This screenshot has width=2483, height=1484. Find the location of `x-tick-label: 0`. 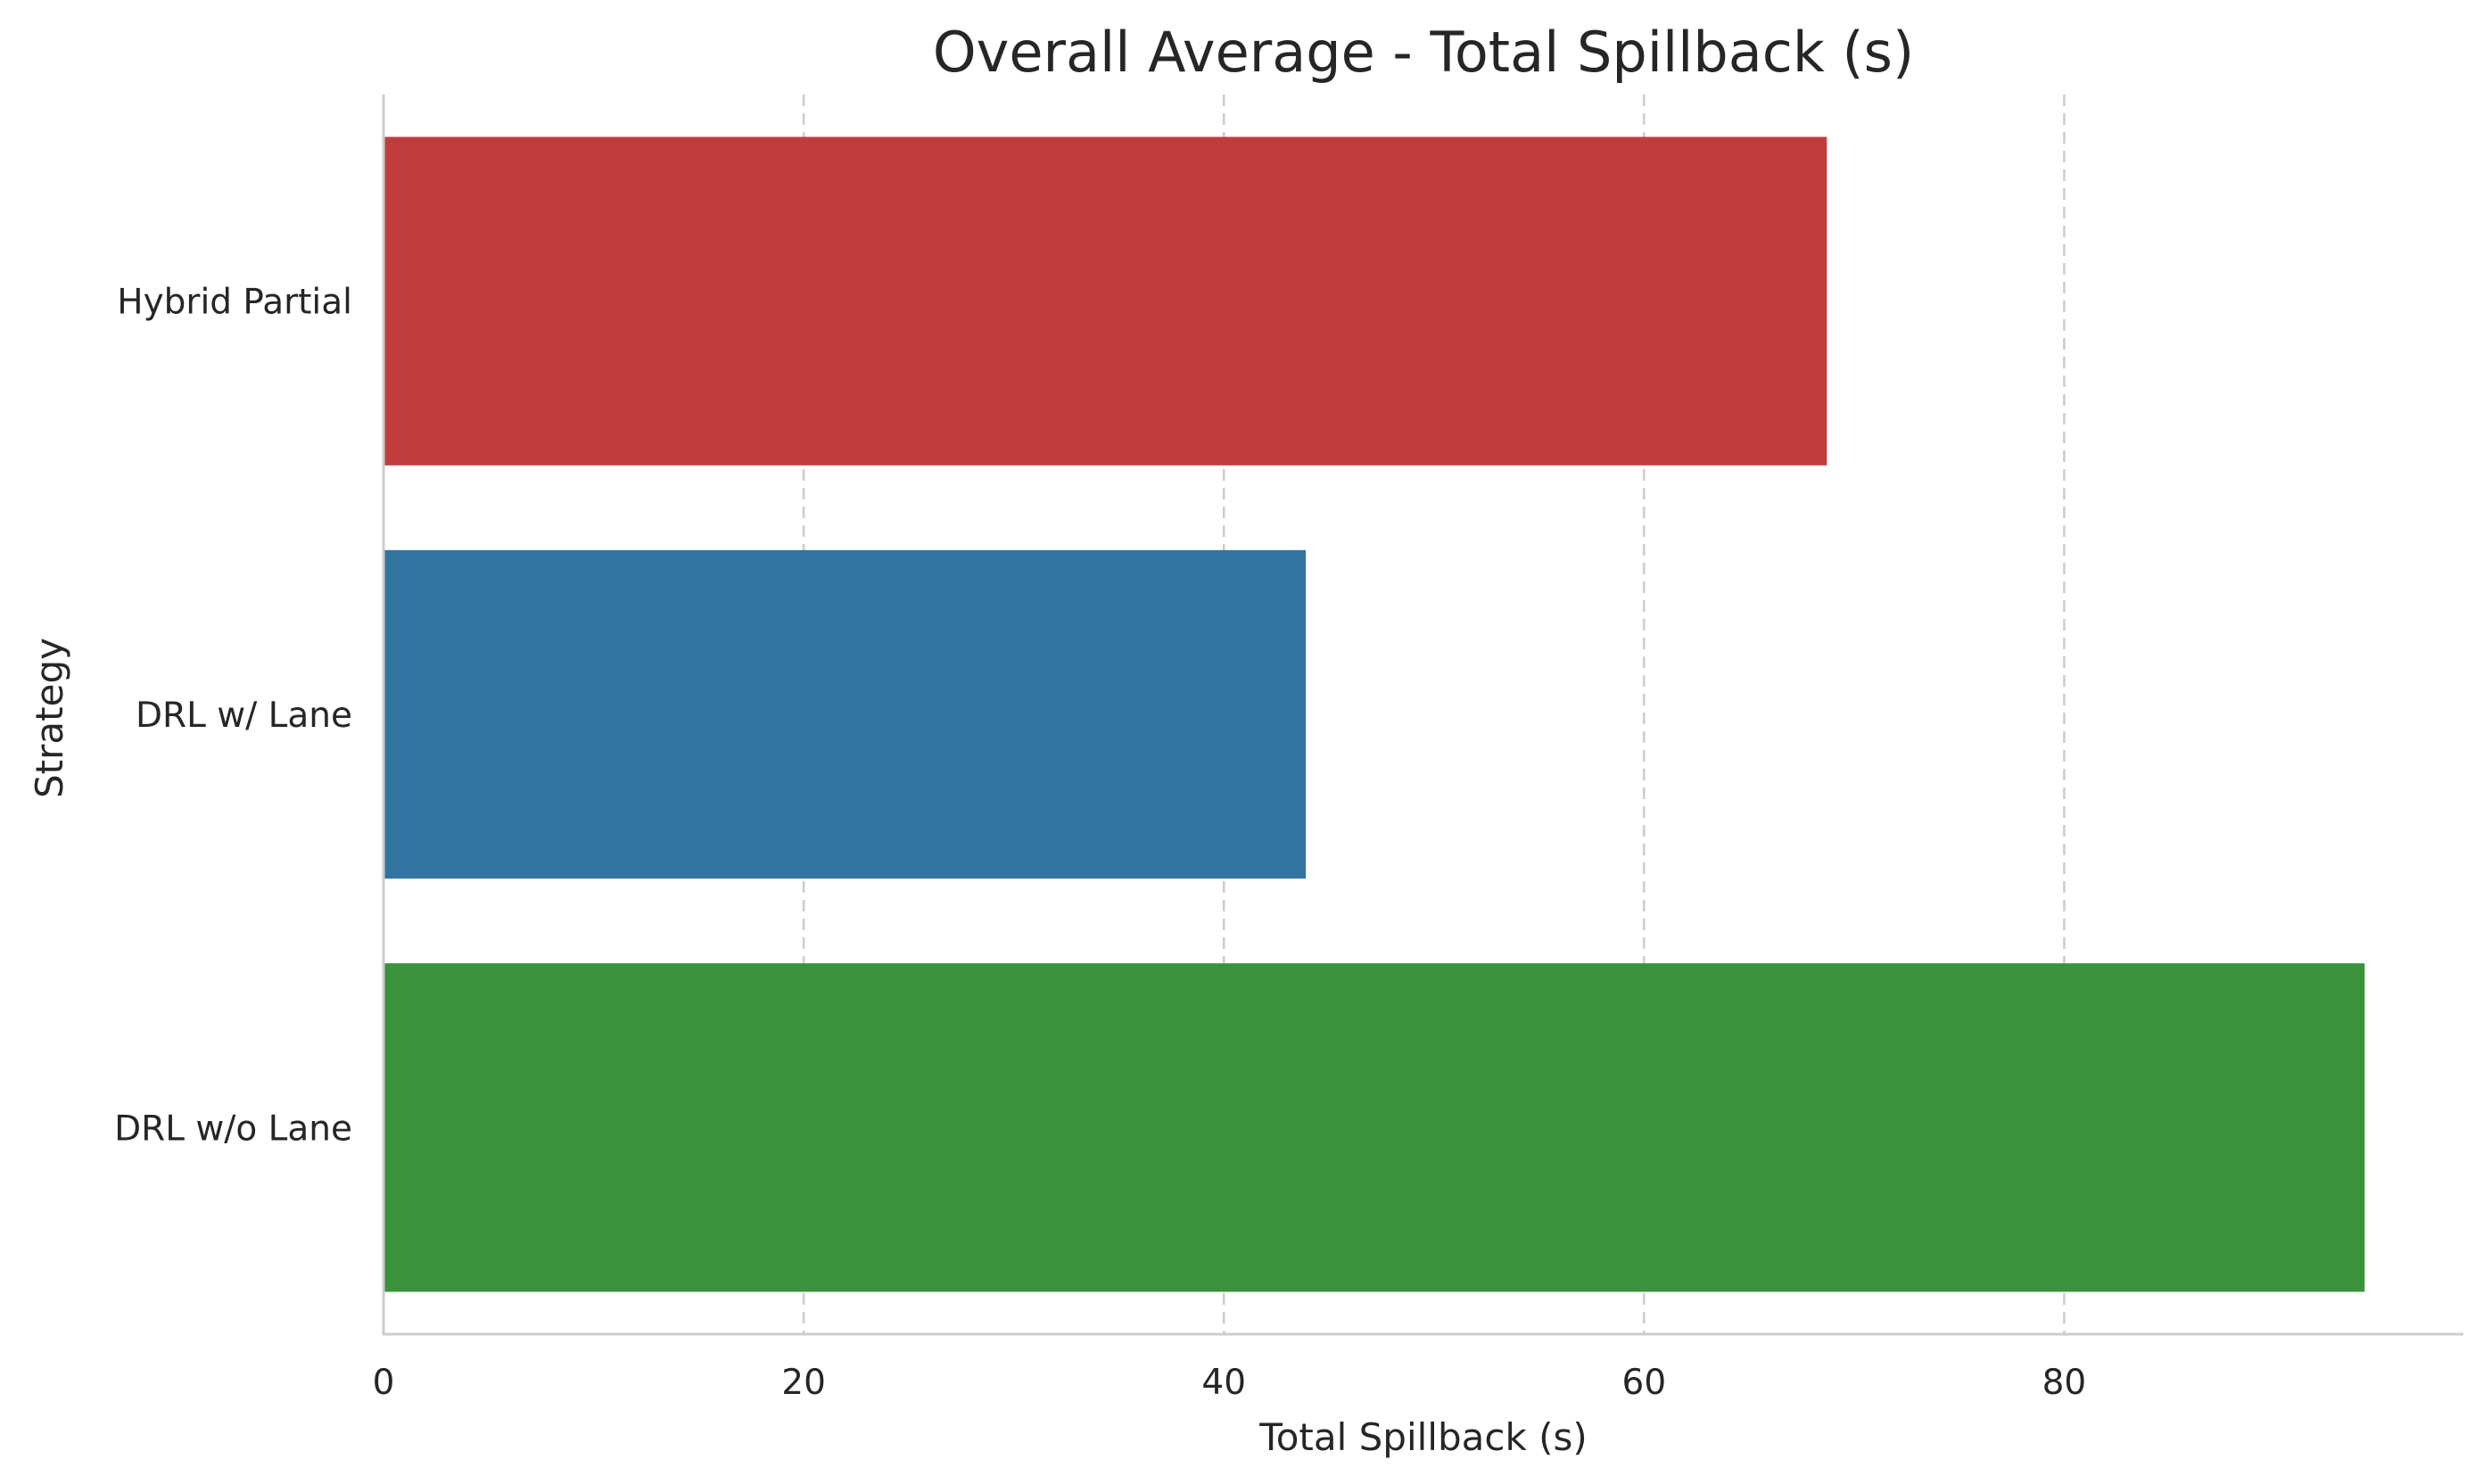

x-tick-label: 0 is located at coordinates (384, 1383).